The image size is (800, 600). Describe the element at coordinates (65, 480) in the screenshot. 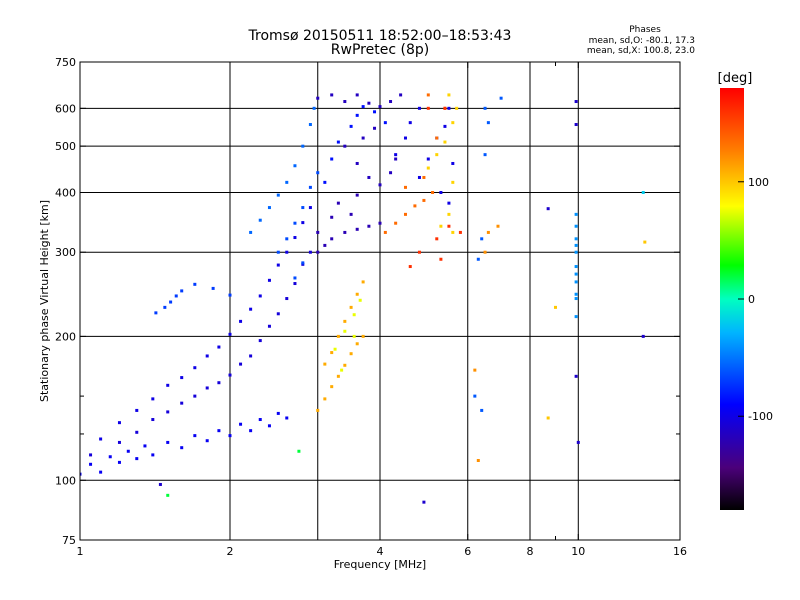

I see `y-tick-label: 100` at that location.